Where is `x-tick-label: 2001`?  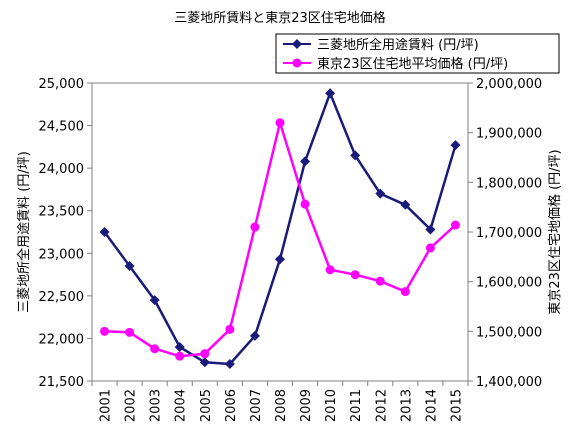 x-tick-label: 2001 is located at coordinates (106, 405).